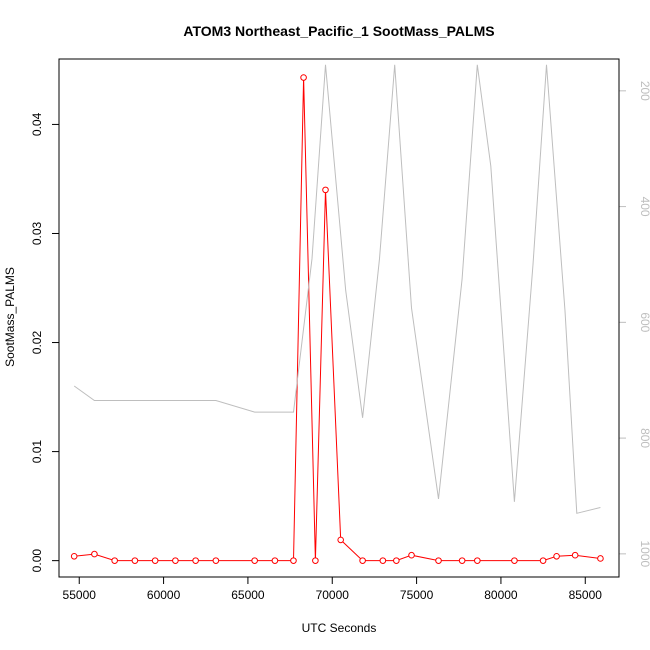 This screenshot has height=650, width=650. I want to click on y2-tick-label: 400, so click(644, 207).